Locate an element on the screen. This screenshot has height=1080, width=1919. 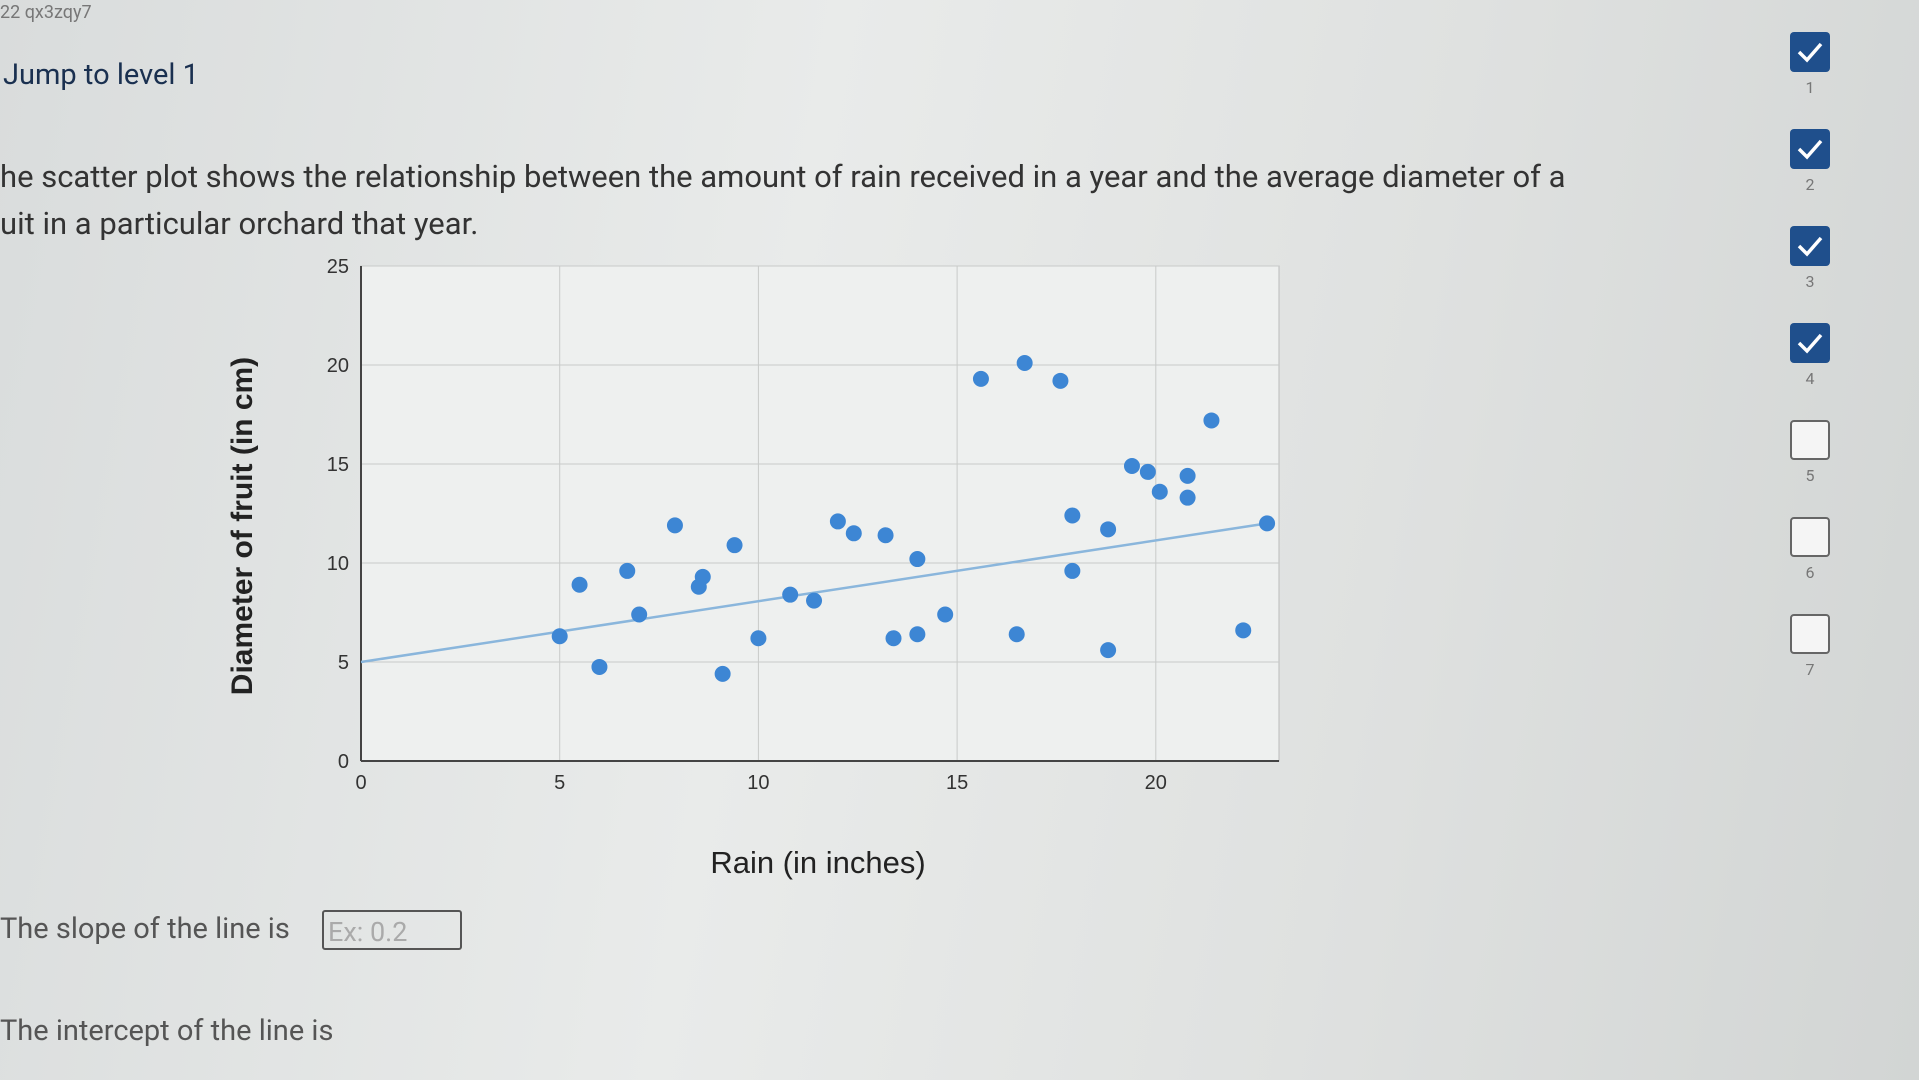
level-number: 5 is located at coordinates (1810, 475).